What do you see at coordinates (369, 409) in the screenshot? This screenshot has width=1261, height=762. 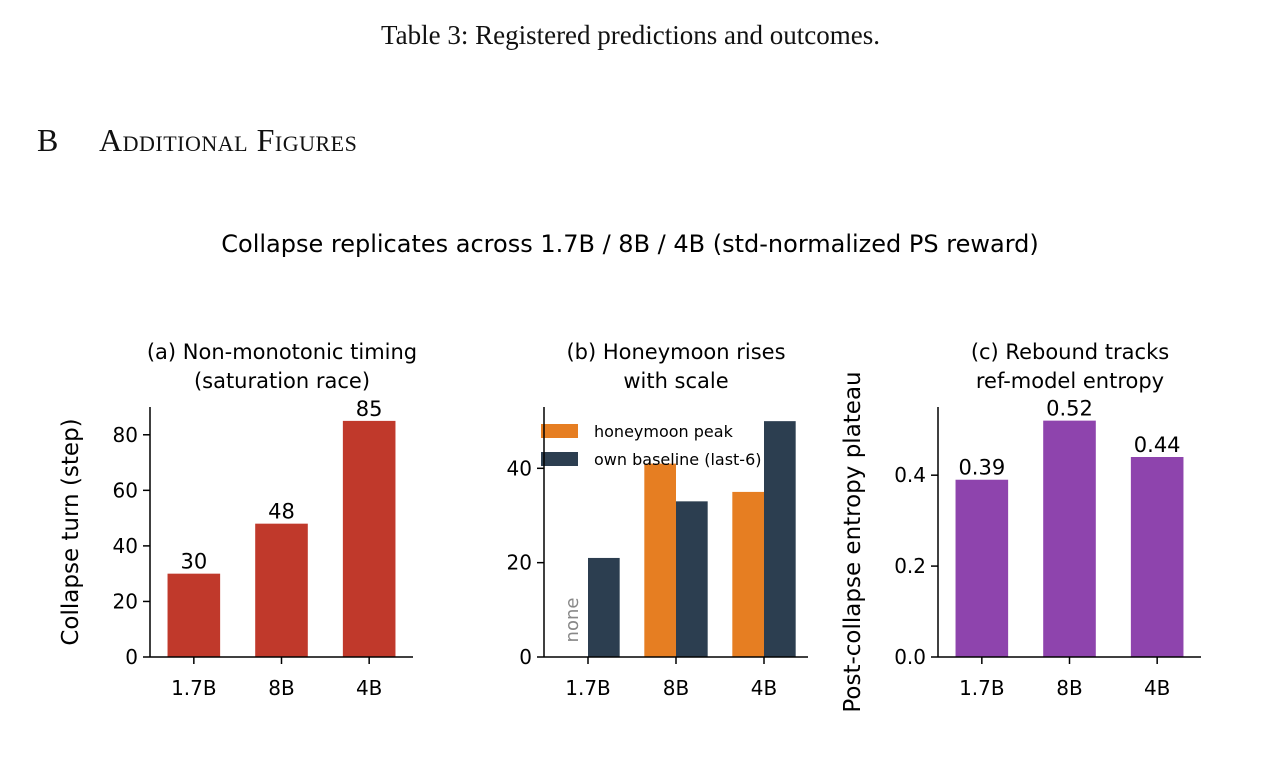 I see `bar-value-label: 85` at bounding box center [369, 409].